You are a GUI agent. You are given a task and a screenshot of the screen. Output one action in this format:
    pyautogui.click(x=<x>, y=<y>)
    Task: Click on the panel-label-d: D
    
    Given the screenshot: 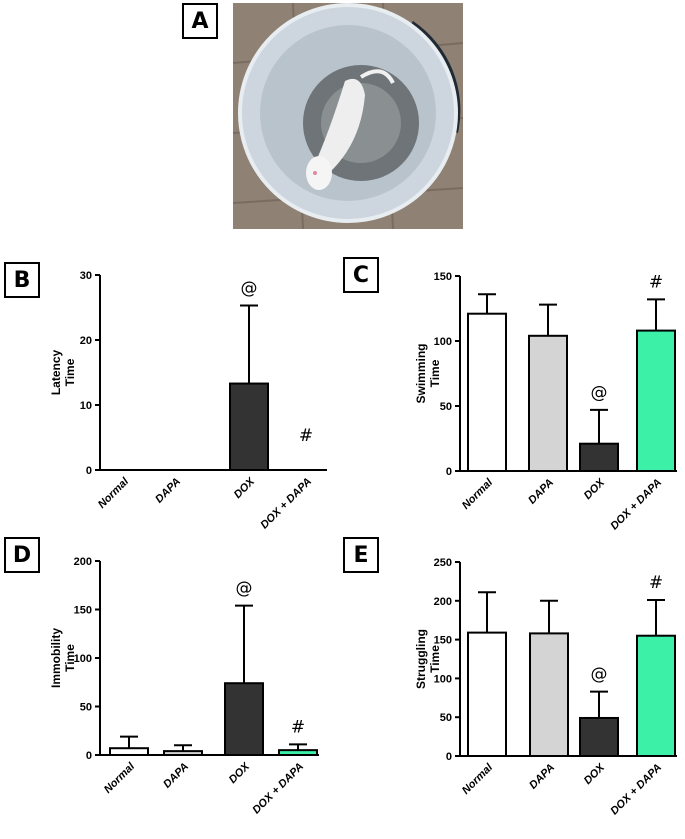 What is the action you would take?
    pyautogui.click(x=22, y=555)
    